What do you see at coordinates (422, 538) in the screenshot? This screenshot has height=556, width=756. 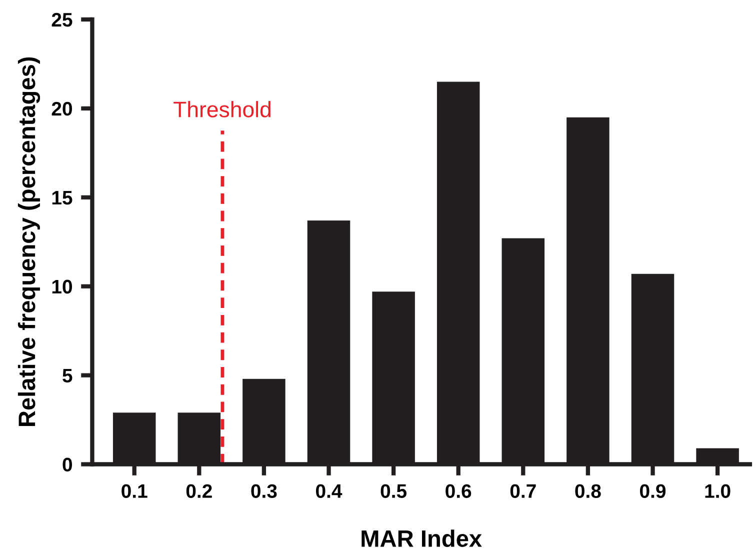 I see `x-axis-title: MAR Index` at bounding box center [422, 538].